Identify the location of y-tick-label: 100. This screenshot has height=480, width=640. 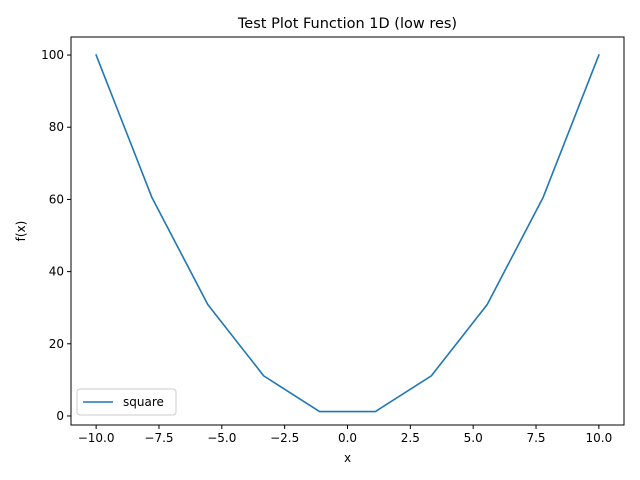
(52, 55).